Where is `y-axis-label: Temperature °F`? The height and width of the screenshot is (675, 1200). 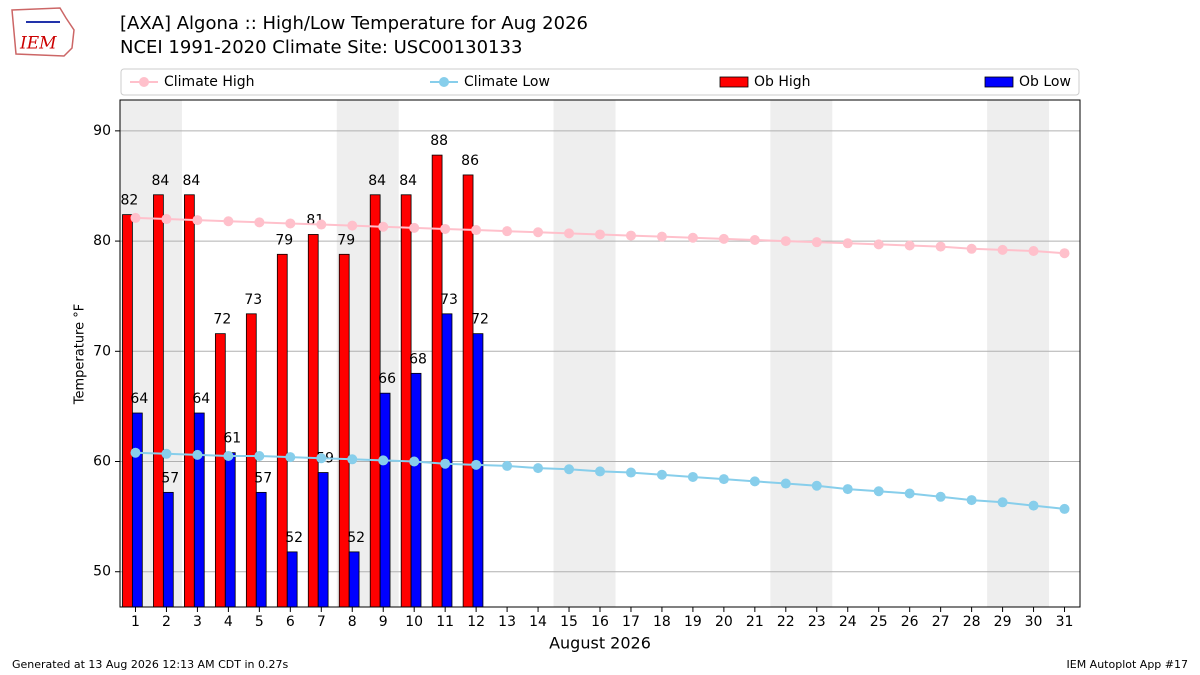 y-axis-label: Temperature °F is located at coordinates (80, 354).